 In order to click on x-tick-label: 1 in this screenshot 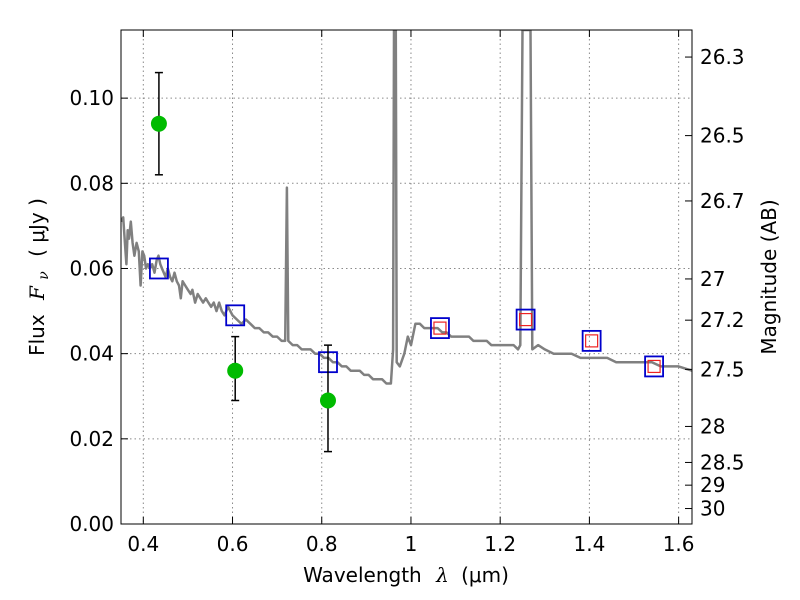, I will do `click(411, 544)`.